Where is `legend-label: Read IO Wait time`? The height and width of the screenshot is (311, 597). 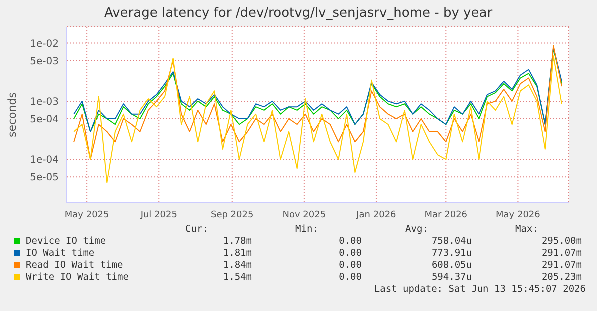 legend-label: Read IO Wait time is located at coordinates (74, 266).